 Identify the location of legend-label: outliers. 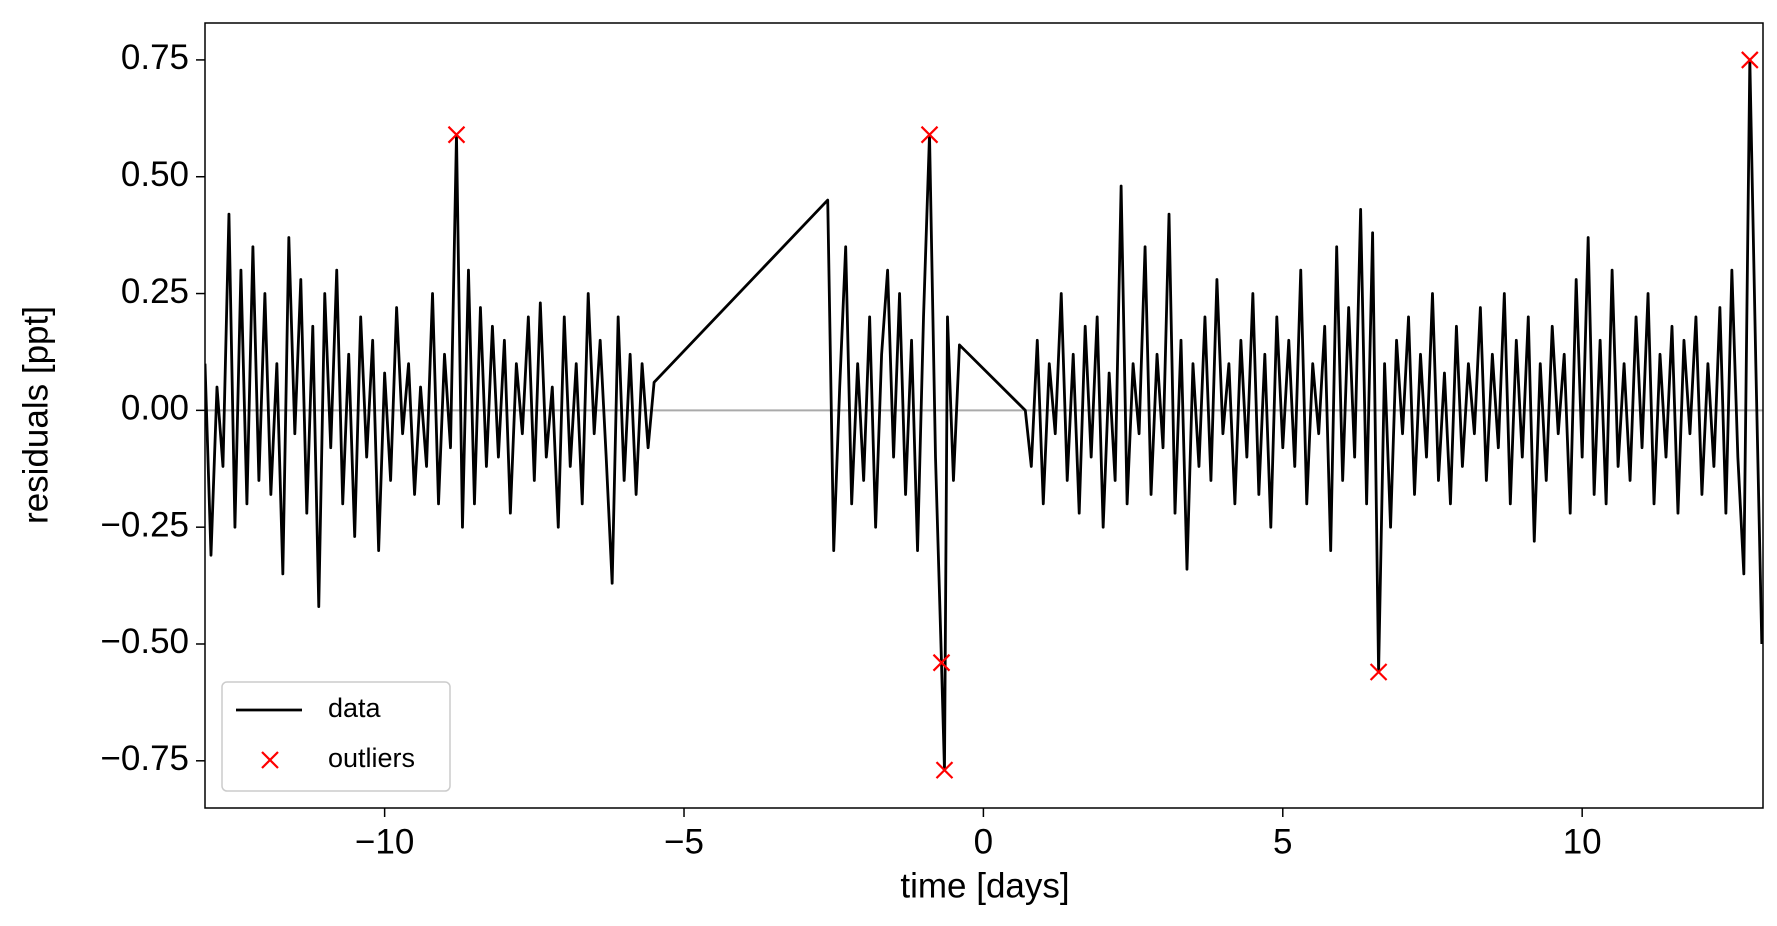
(371, 758).